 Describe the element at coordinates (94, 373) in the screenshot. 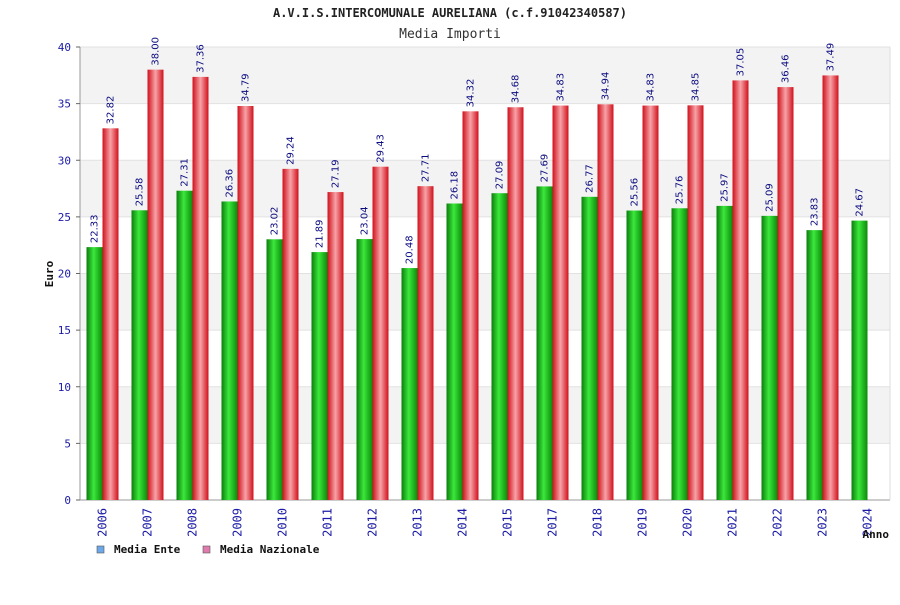

I see `bar-media-ente-2006` at that location.